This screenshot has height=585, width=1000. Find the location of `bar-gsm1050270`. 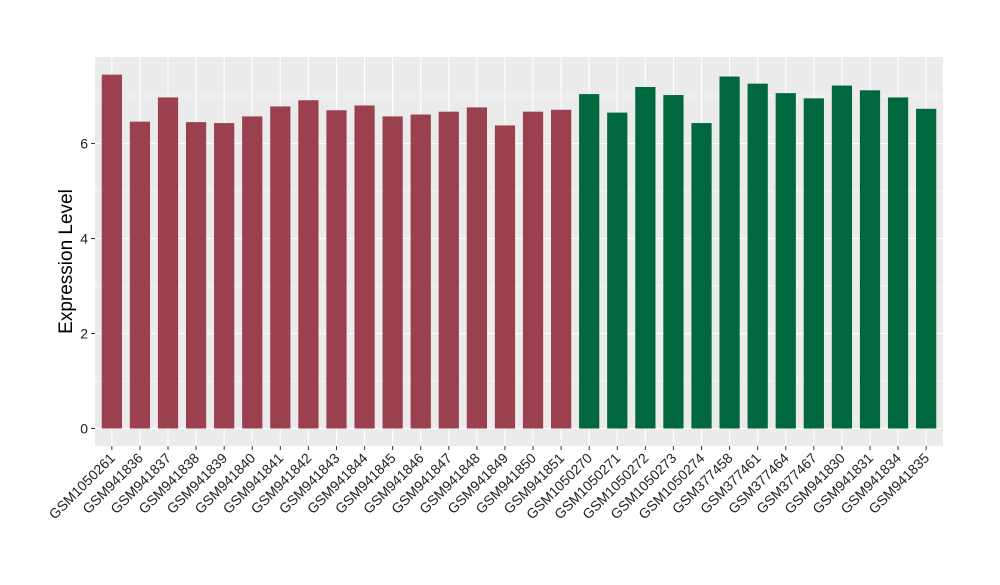

bar-gsm1050270 is located at coordinates (589, 261).